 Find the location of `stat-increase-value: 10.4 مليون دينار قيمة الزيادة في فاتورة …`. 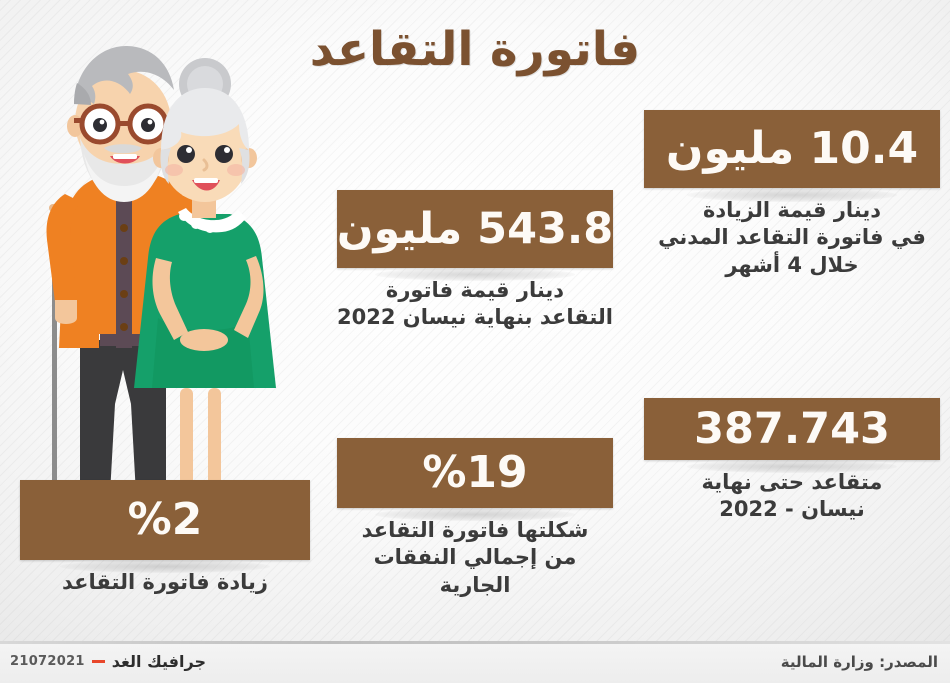

stat-increase-value: 10.4 مليون دينار قيمة الزيادة في فاتورة … is located at coordinates (792, 194).